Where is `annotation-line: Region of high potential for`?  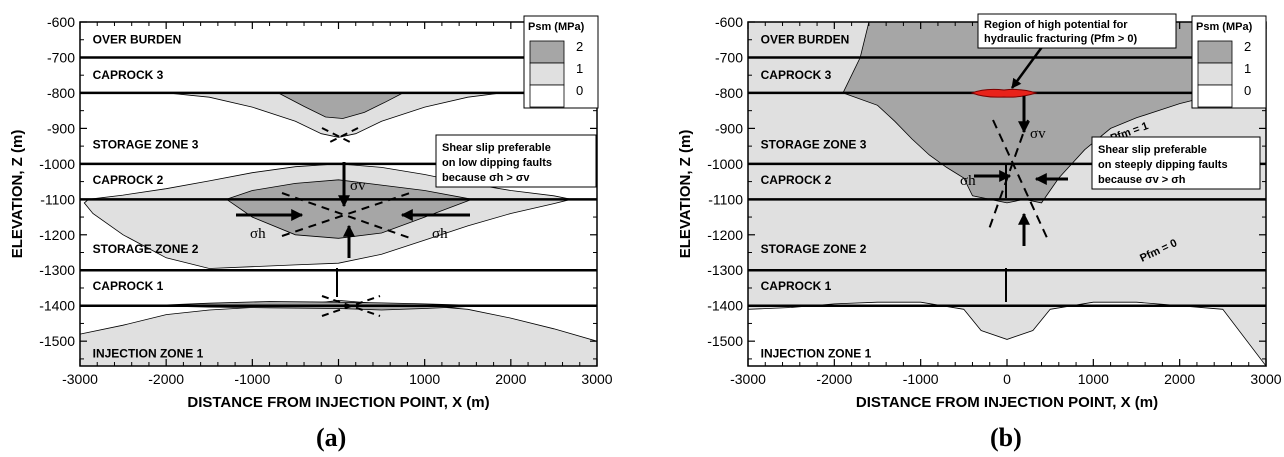
annotation-line: Region of high potential for is located at coordinates (1056, 25).